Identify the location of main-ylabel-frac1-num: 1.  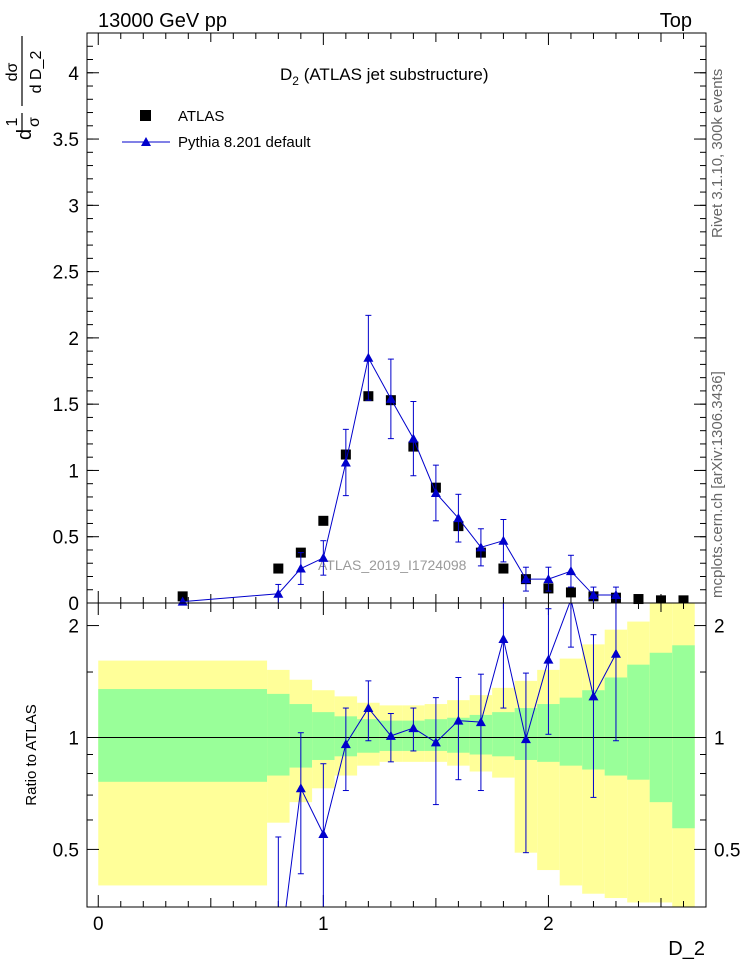
(12, 121).